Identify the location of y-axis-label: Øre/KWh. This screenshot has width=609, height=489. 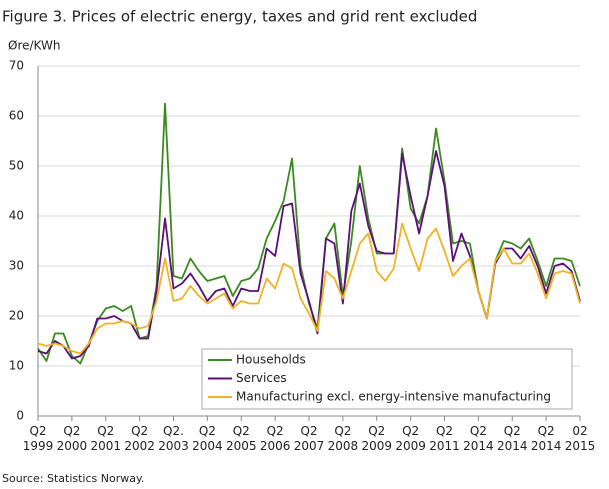
(34, 46).